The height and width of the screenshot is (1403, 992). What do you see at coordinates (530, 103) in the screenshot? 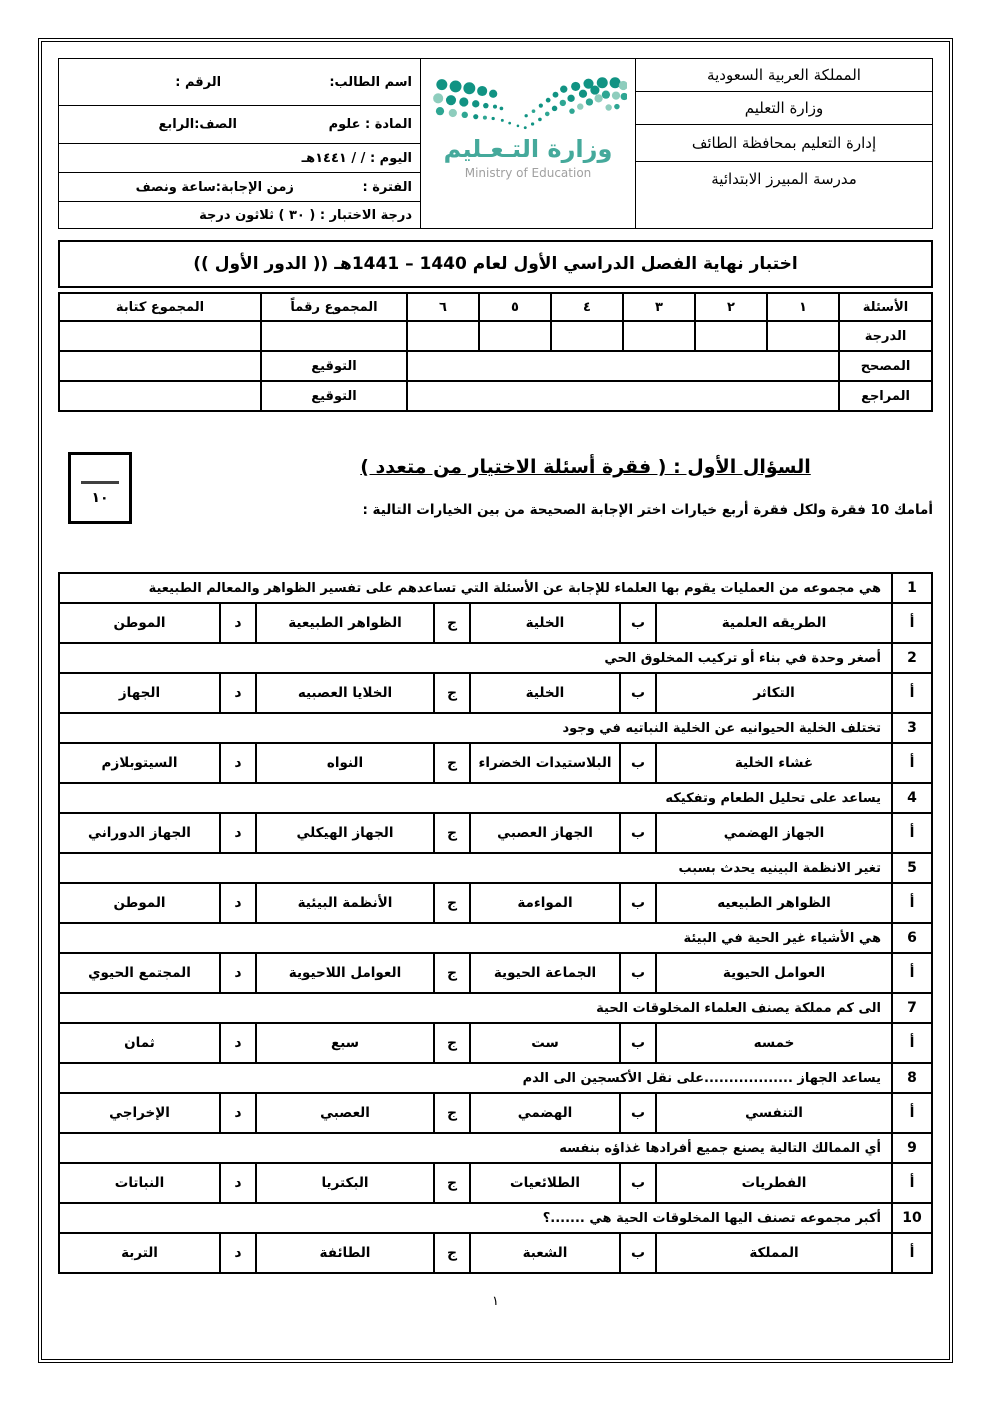
I see `ministry-logo-dots-icon` at bounding box center [530, 103].